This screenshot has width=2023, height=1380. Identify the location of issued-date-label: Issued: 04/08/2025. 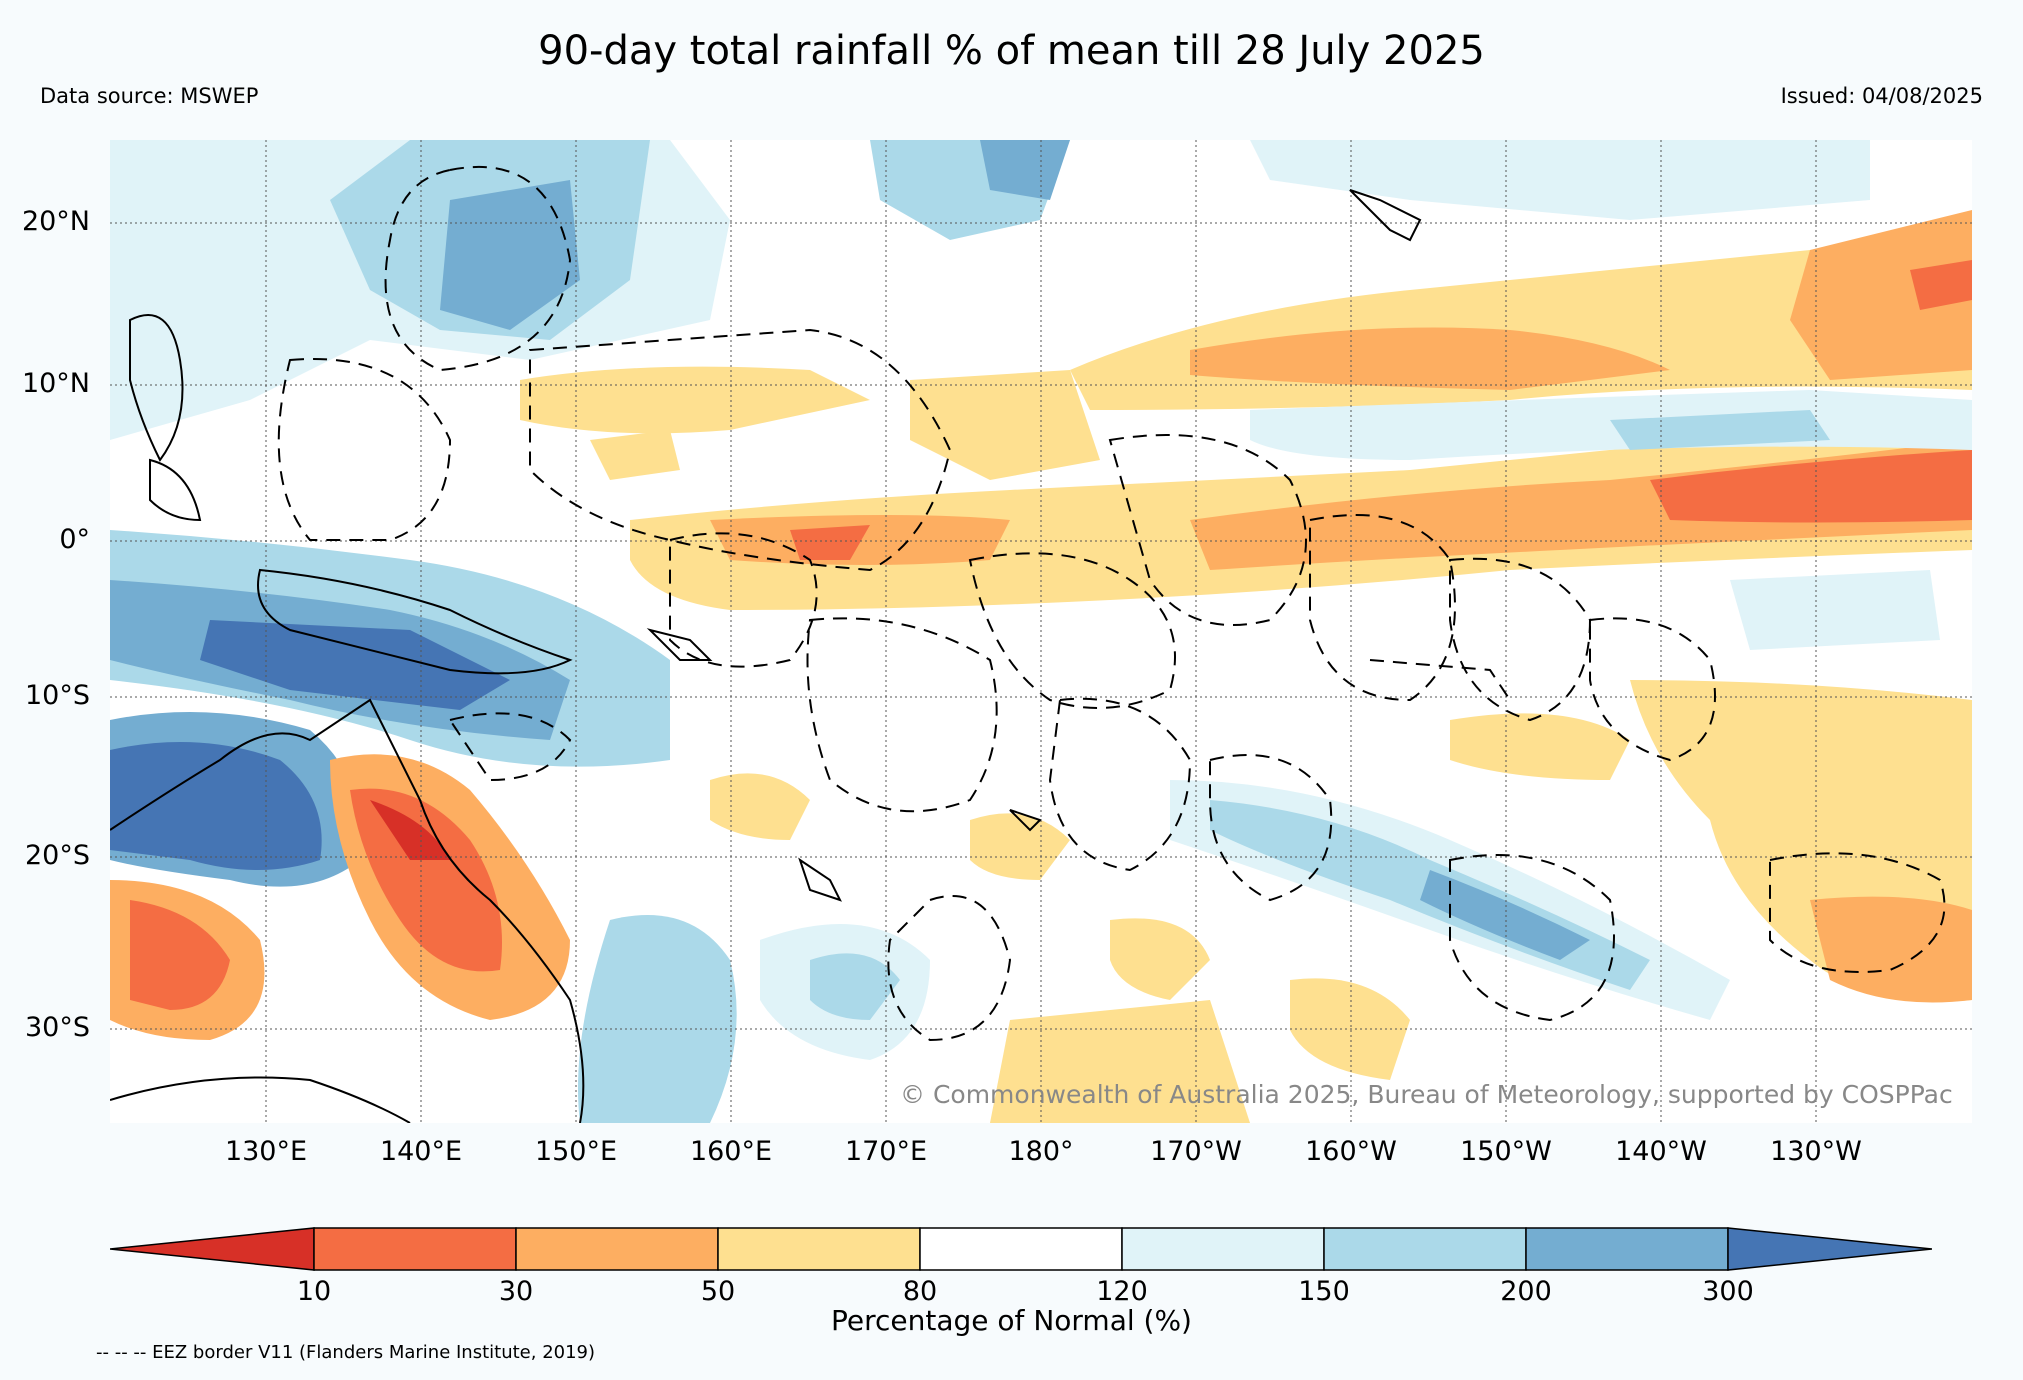
(1881, 96).